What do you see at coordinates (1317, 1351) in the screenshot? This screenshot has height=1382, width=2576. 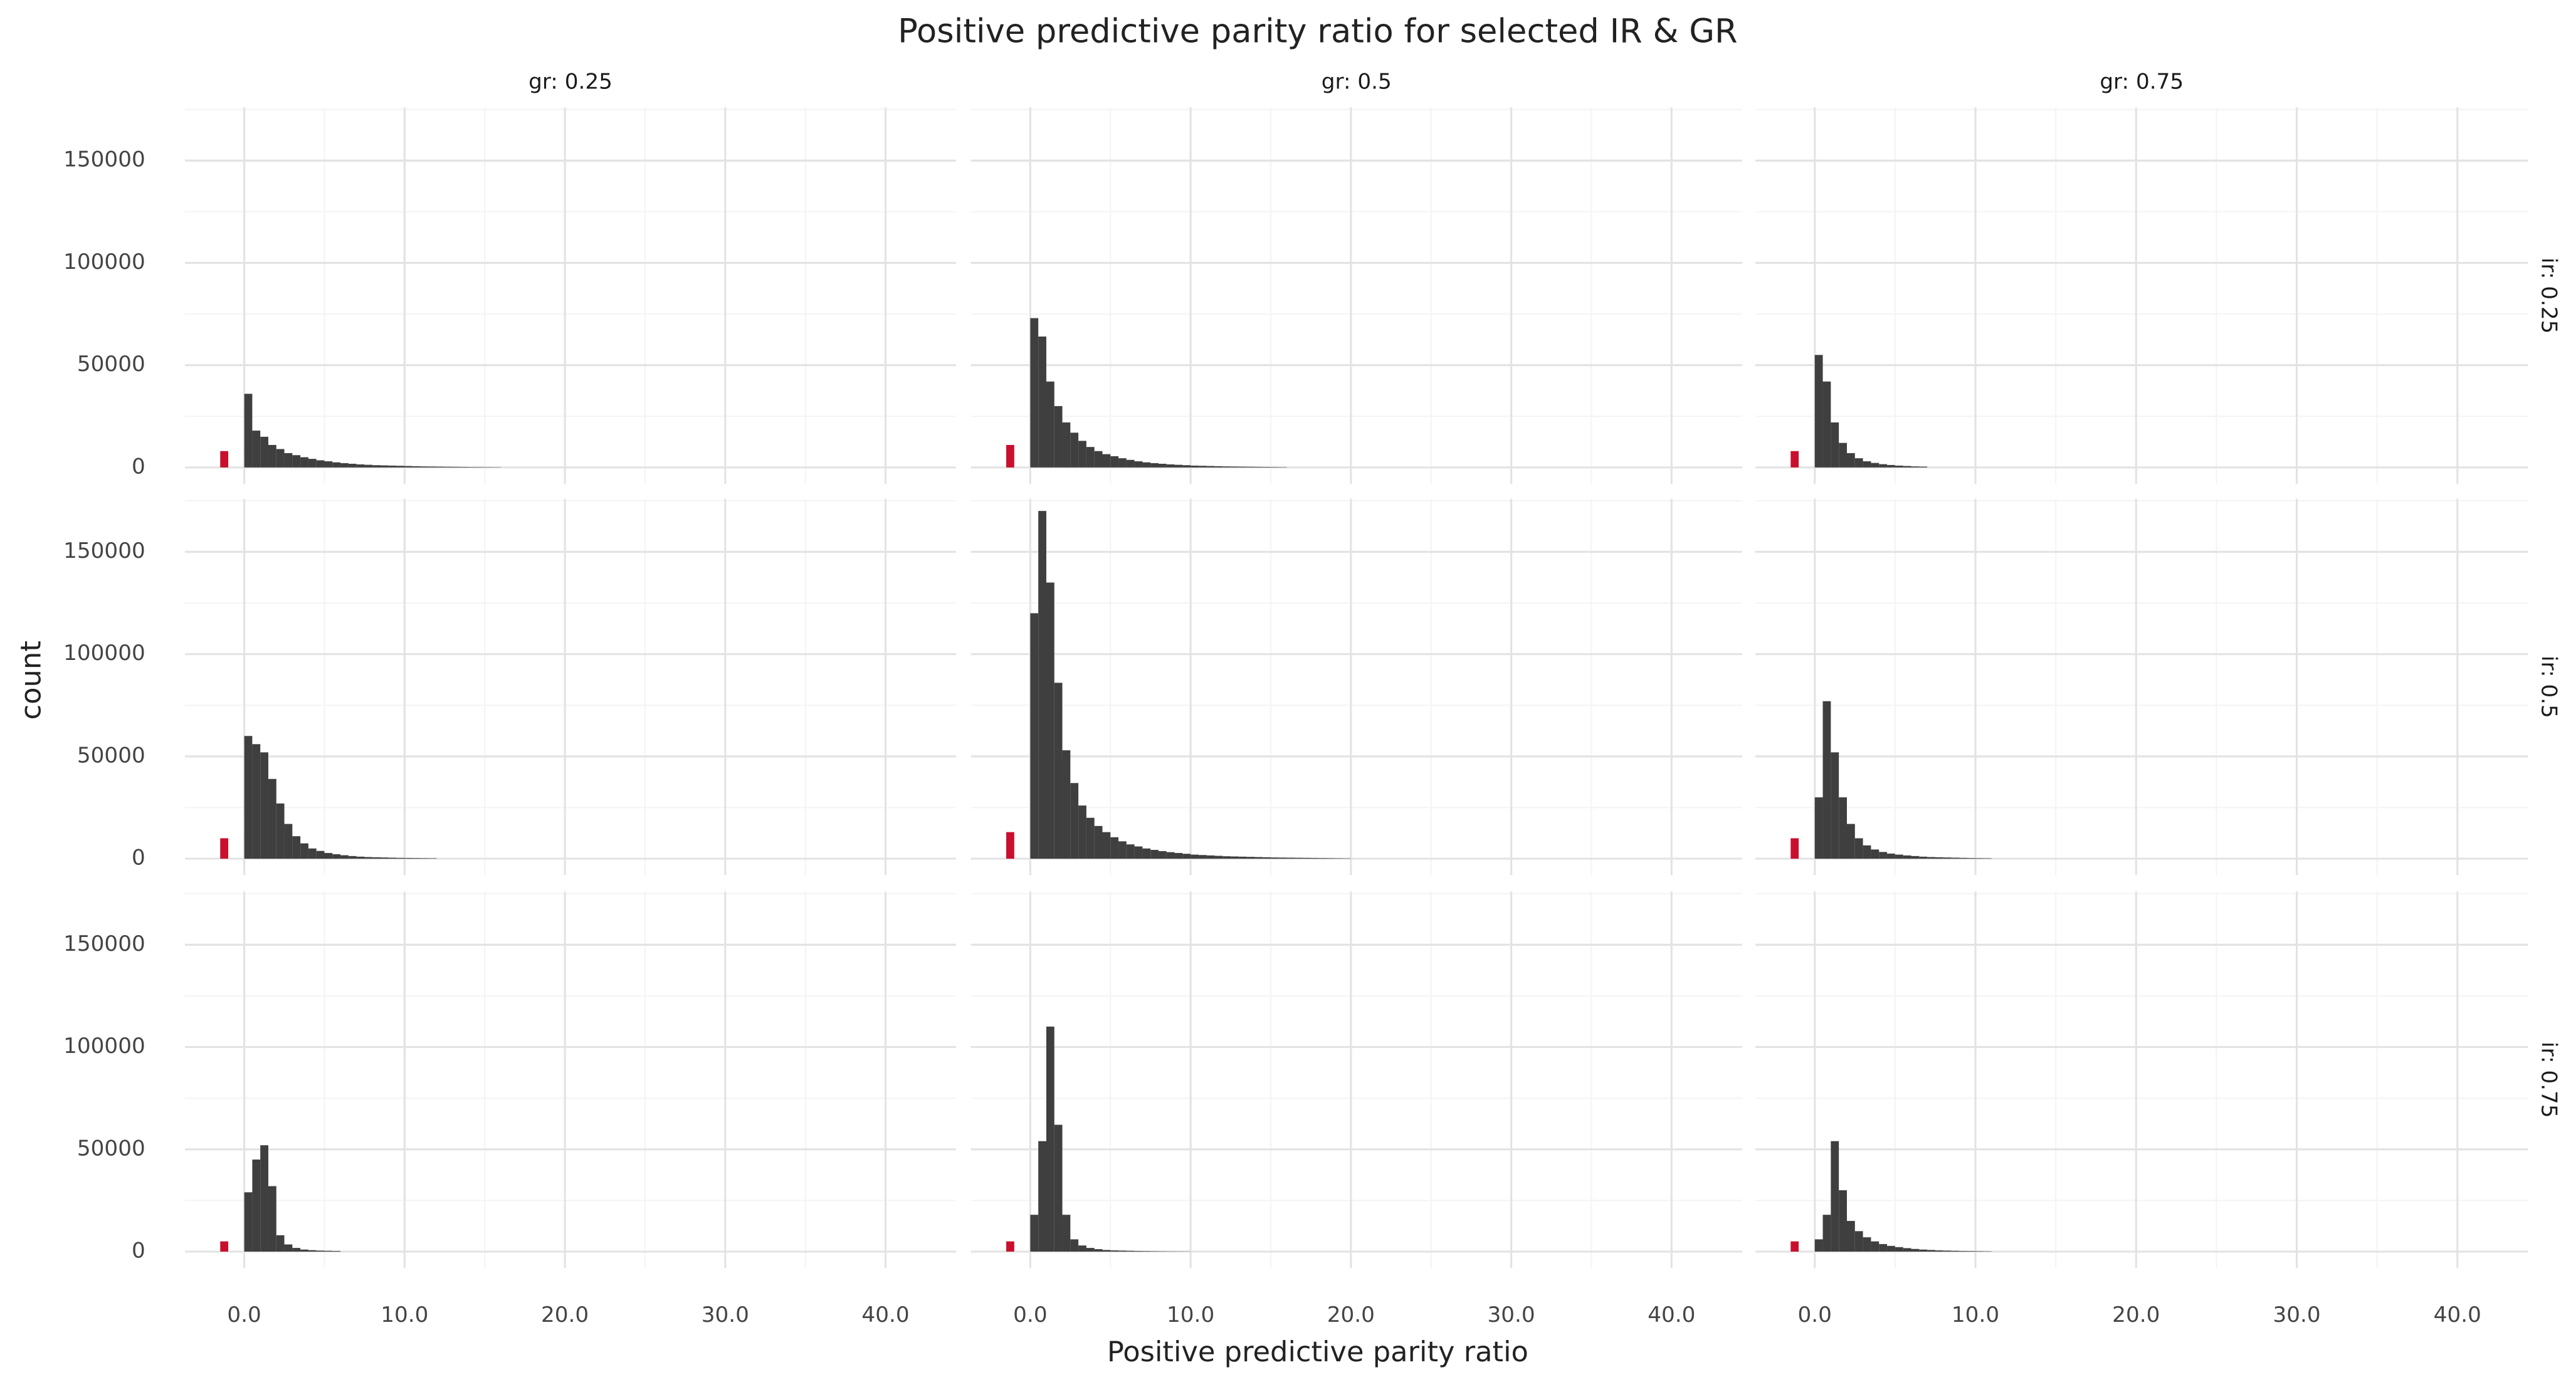 I see `x-axis-label: Positive predictive parity ratio` at bounding box center [1317, 1351].